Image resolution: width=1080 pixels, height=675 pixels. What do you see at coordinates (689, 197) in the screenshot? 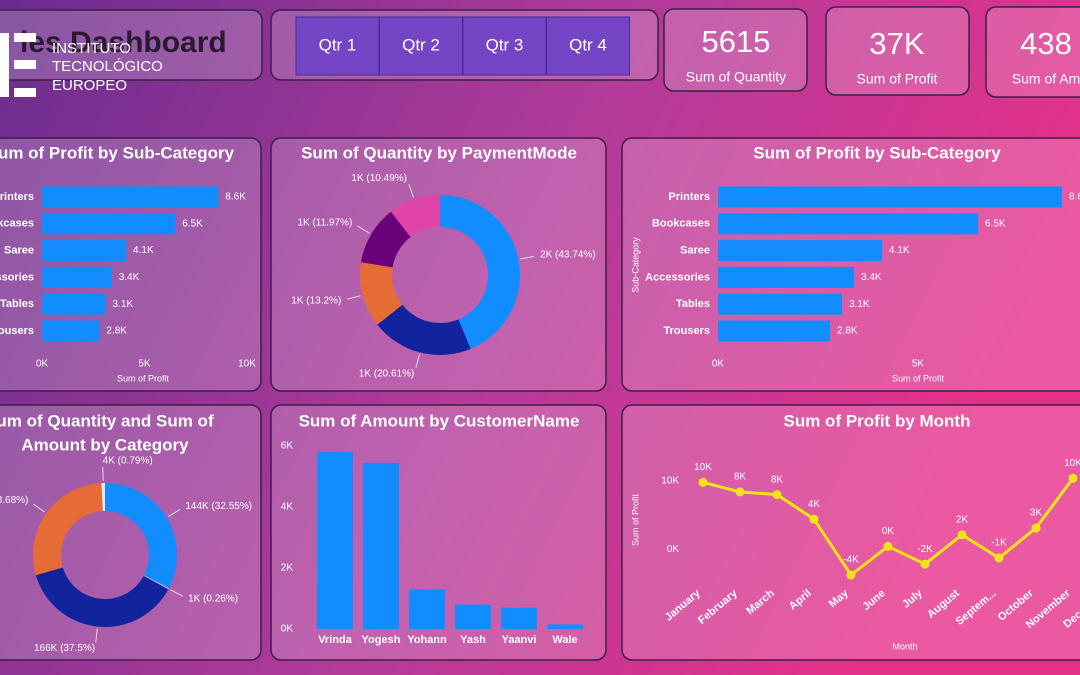
I see `y-tick-label: Printers` at bounding box center [689, 197].